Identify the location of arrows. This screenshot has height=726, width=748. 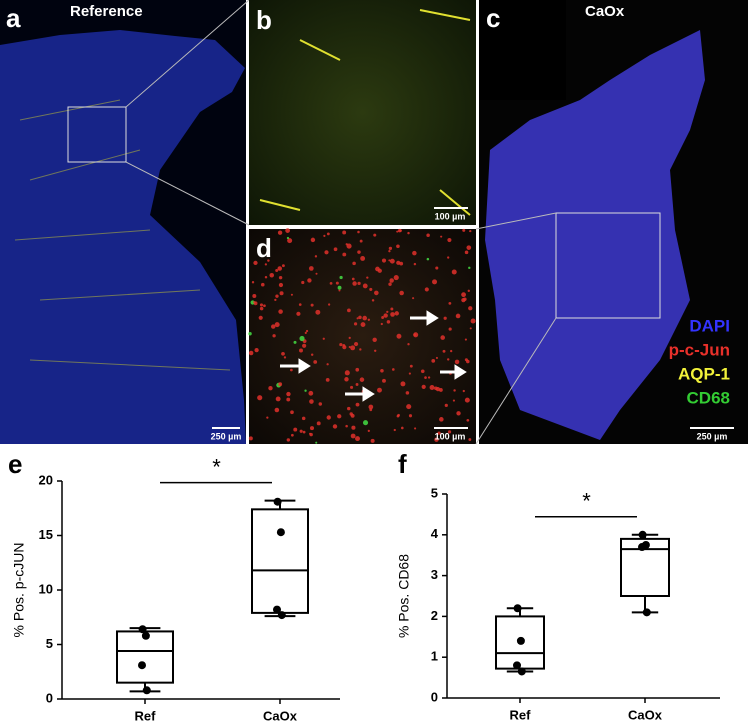
(373, 356).